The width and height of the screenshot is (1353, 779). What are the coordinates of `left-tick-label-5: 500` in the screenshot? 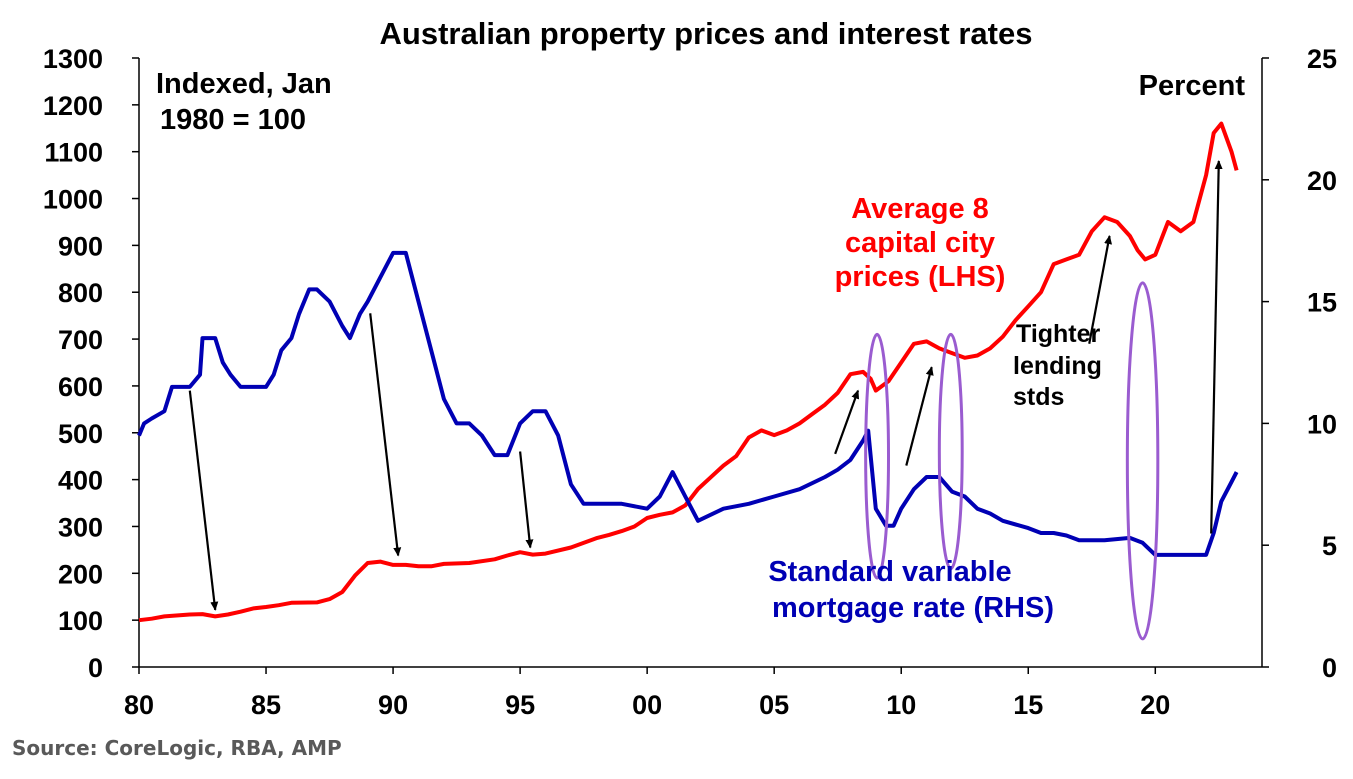 It's located at (80, 434).